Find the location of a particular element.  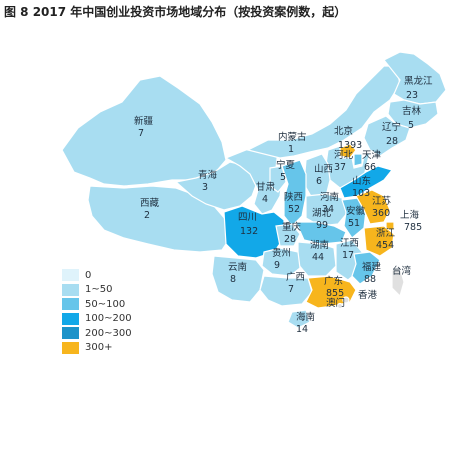

province-name-sichuan: 四川 is located at coordinates (247, 217).